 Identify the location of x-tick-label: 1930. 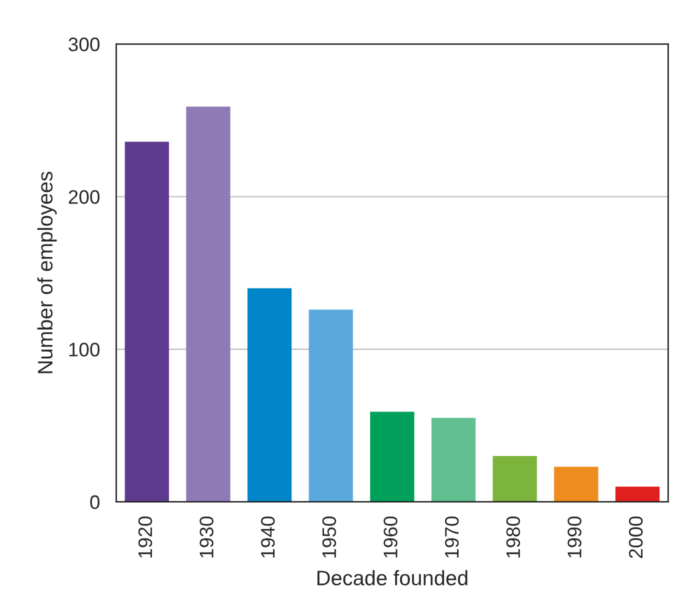
(207, 537).